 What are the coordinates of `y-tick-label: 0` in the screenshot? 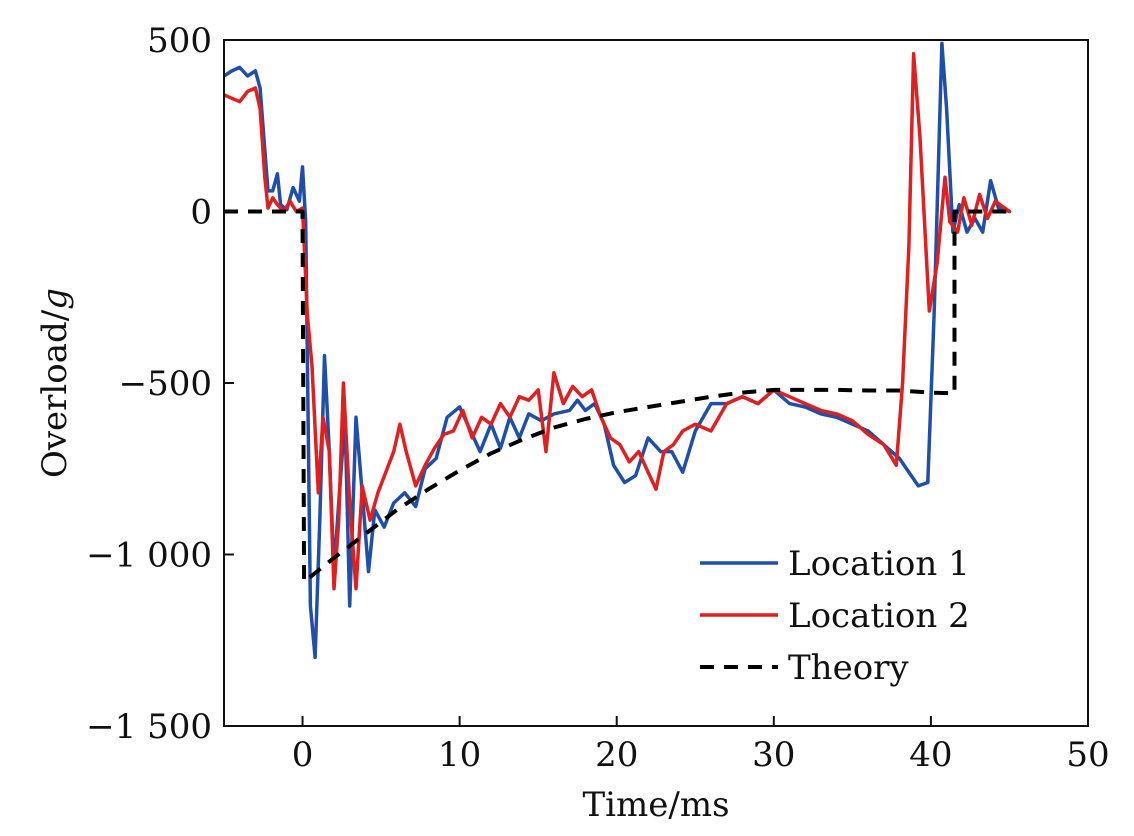 It's located at (201, 213).